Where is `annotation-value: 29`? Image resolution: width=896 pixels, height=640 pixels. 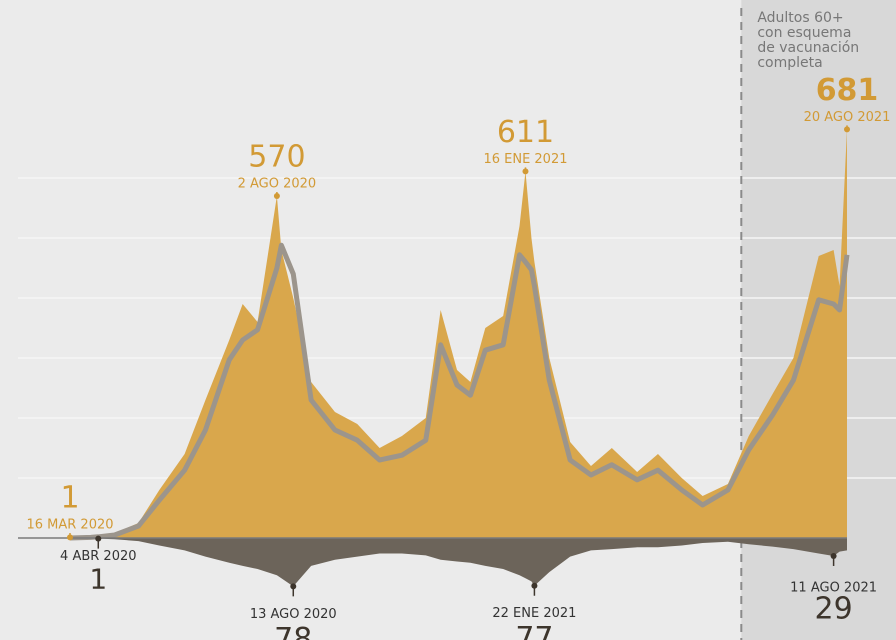
annotation-value: 29 is located at coordinates (834, 608).